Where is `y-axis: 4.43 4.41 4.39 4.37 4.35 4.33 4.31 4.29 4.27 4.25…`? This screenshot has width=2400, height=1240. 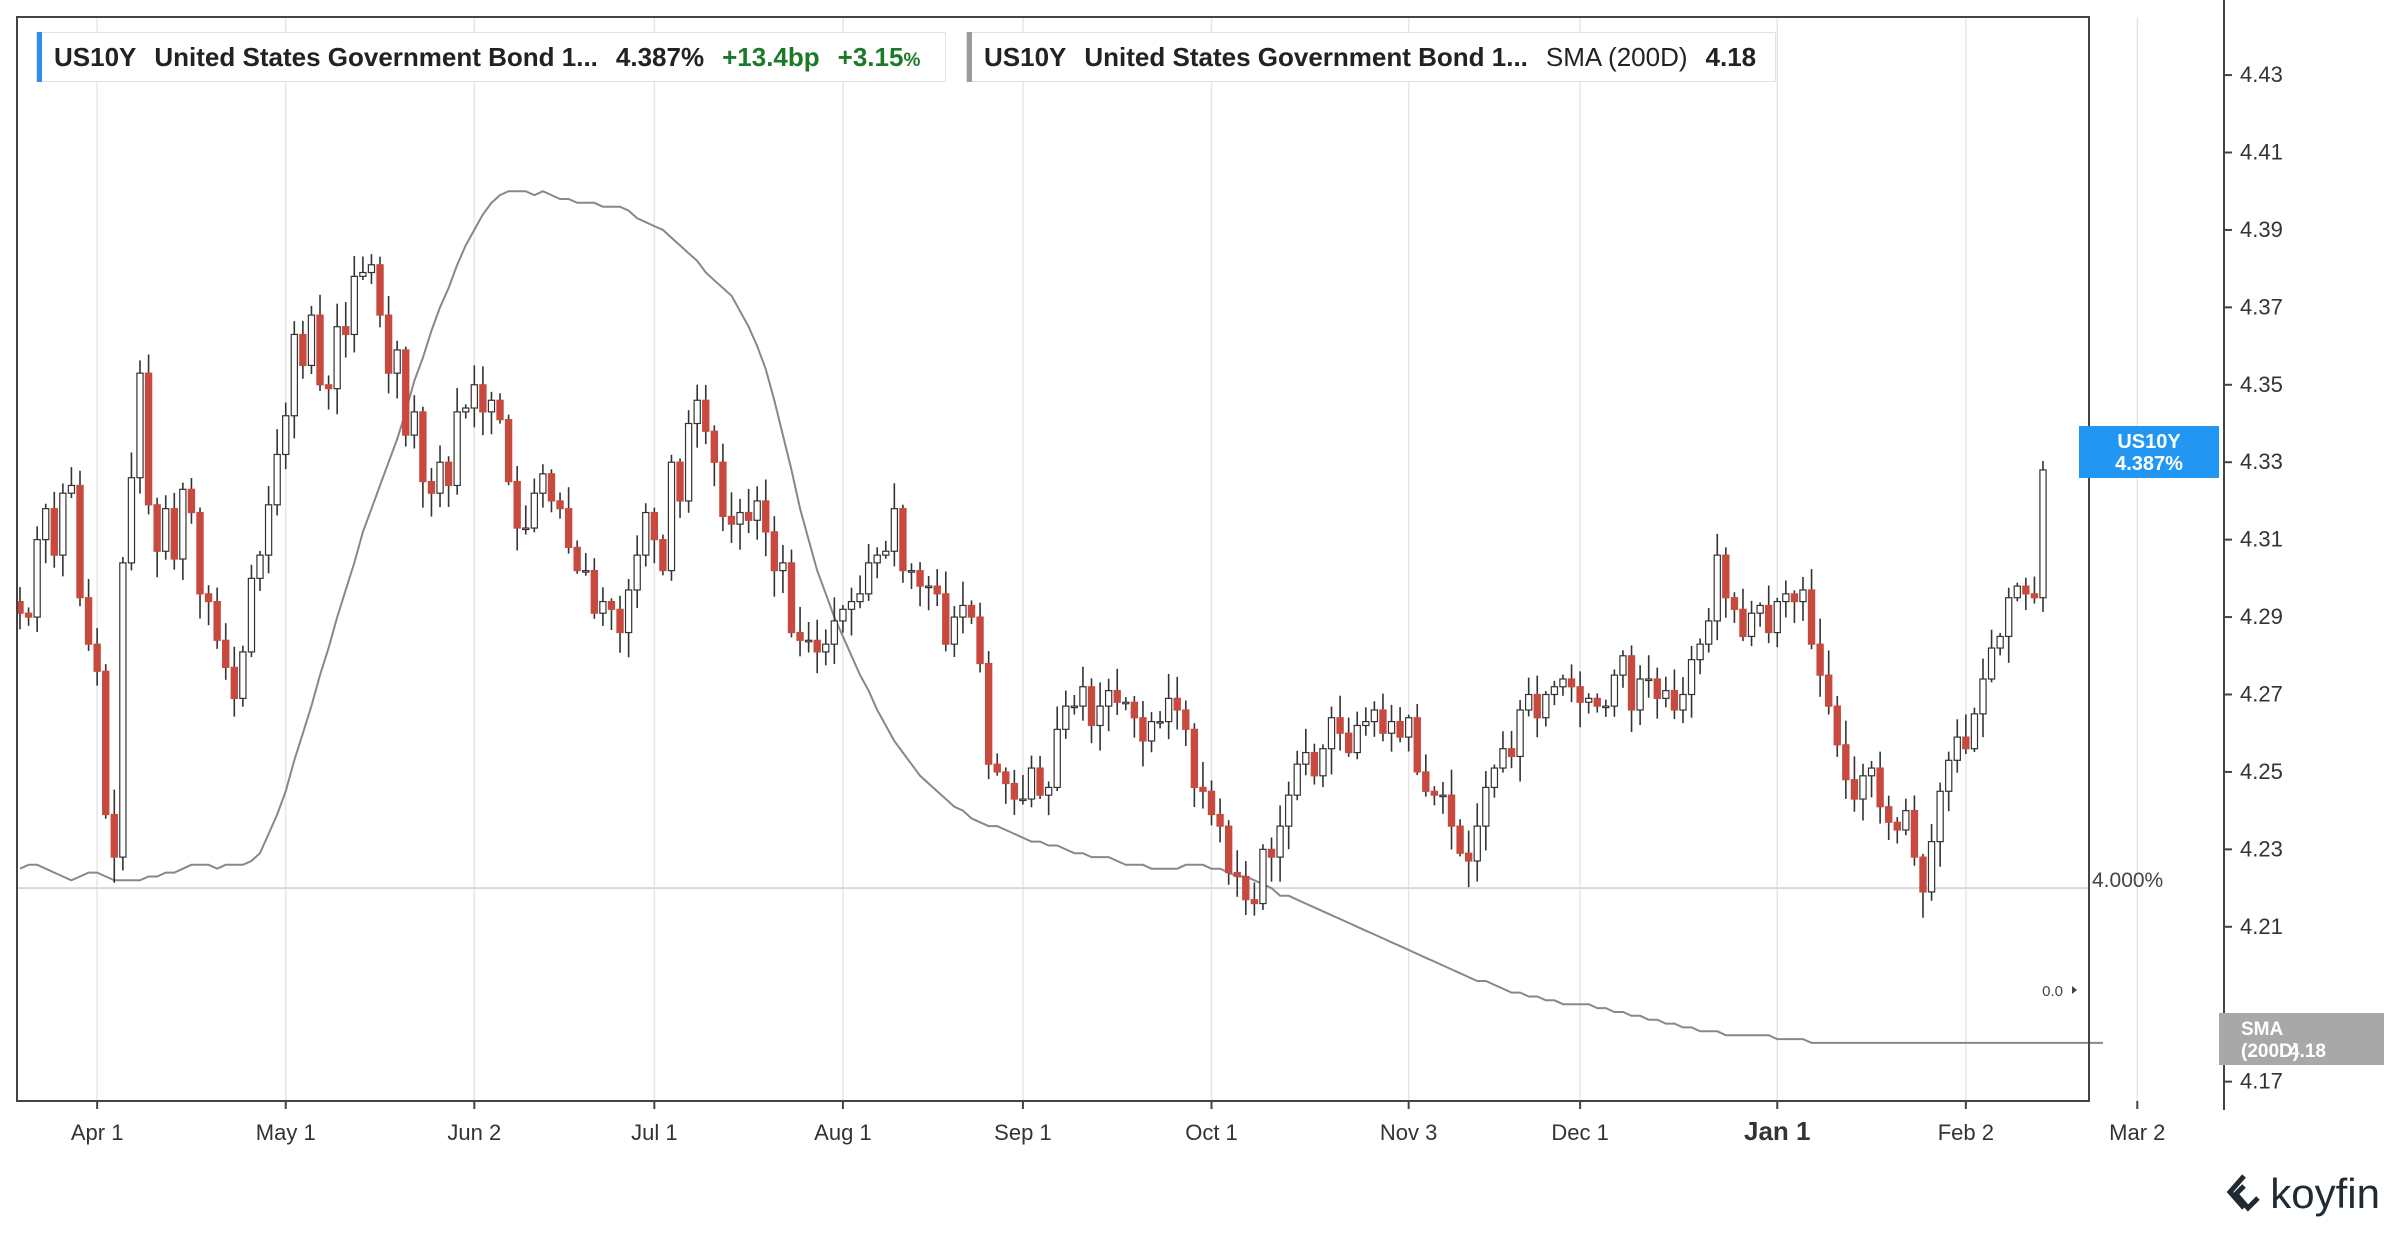 y-axis: 4.43 4.41 4.39 4.37 4.35 4.33 4.31 4.29 4.27 4.25… is located at coordinates (2253, 555).